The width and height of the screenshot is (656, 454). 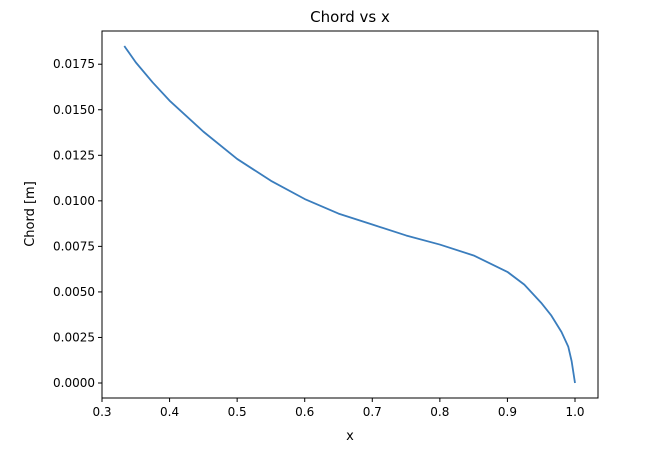 I want to click on x-tick-label: 0.4, so click(x=169, y=412).